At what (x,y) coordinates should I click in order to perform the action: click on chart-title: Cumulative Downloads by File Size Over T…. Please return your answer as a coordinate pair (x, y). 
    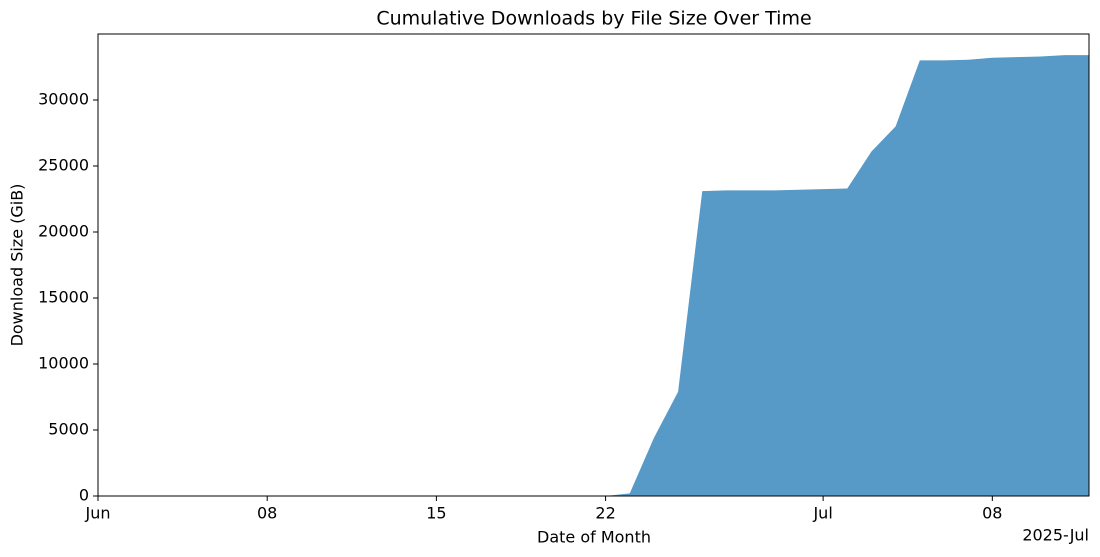
    Looking at the image, I should click on (593, 19).